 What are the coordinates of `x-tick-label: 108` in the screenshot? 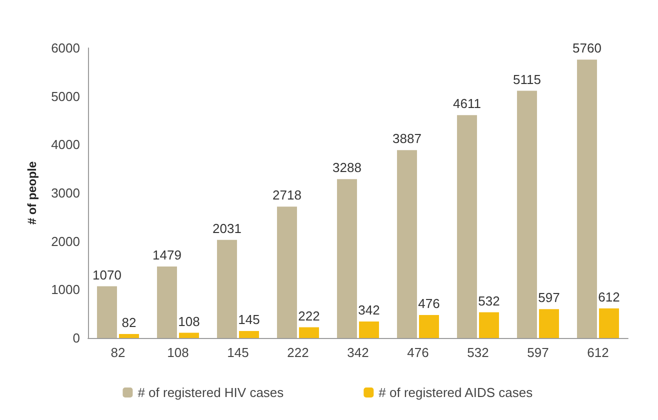 It's located at (178, 352).